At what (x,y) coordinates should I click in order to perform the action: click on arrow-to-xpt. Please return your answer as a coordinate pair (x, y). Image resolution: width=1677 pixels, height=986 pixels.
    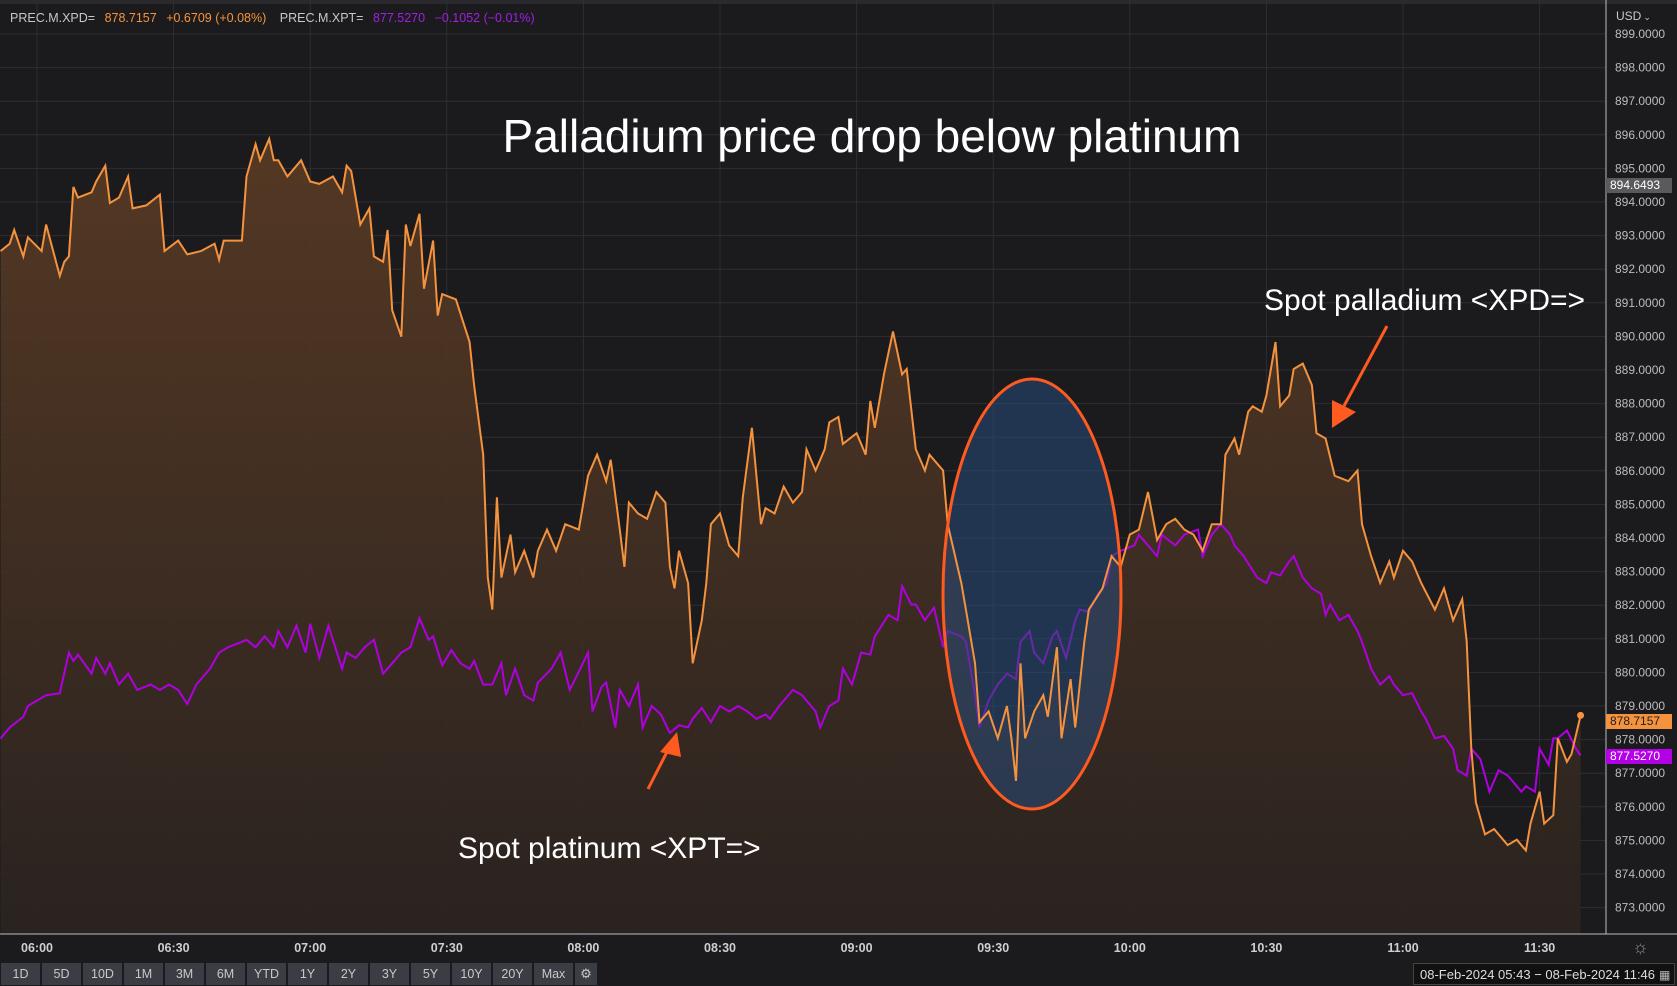
    Looking at the image, I should click on (663, 761).